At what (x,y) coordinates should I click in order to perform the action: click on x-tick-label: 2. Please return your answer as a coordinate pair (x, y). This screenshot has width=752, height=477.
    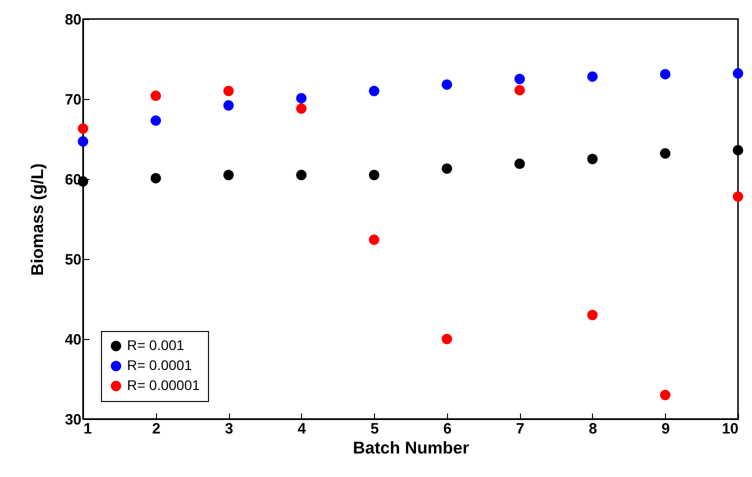
    Looking at the image, I should click on (156, 429).